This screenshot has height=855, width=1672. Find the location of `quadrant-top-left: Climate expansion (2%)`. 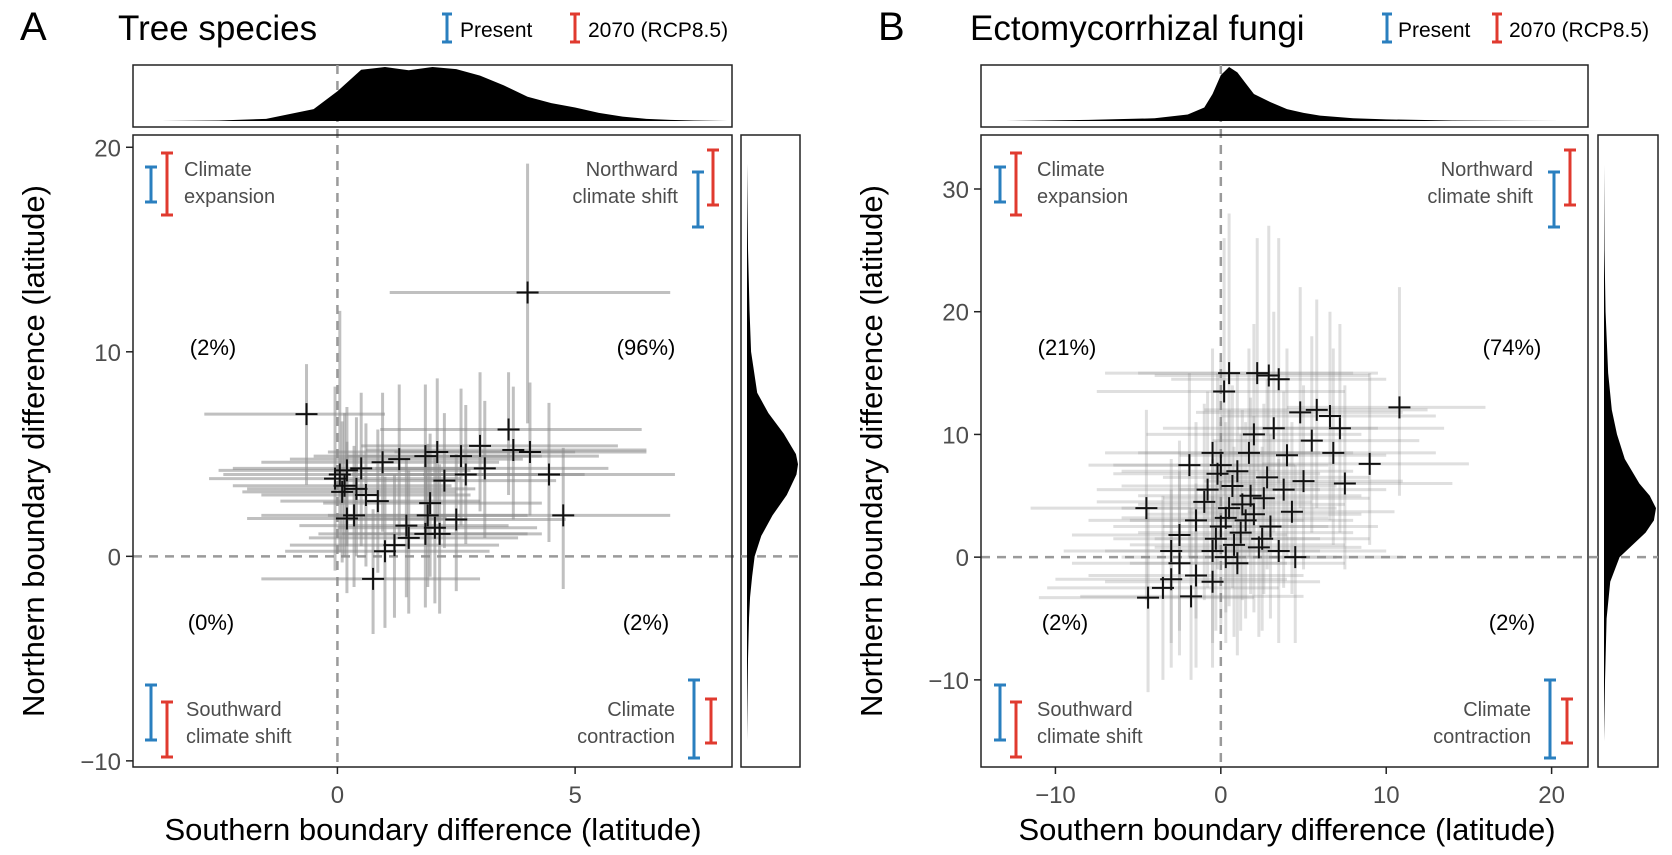

quadrant-top-left: Climate expansion (2%) is located at coordinates (210, 255).